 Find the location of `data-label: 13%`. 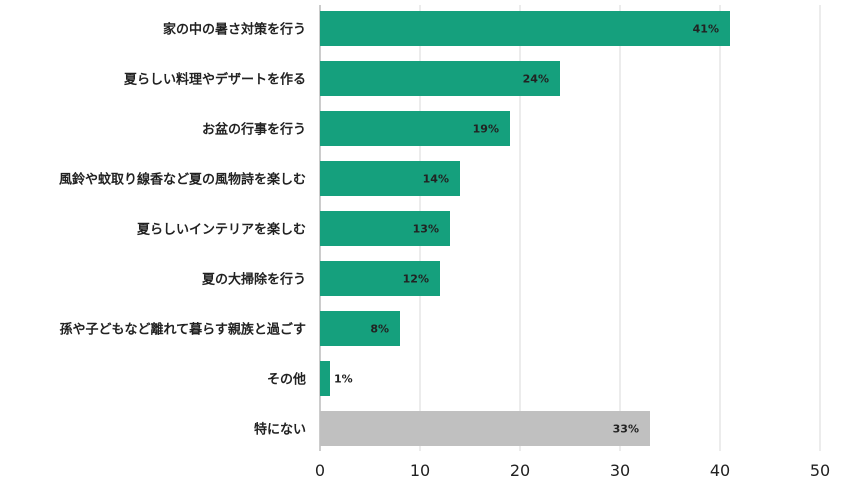

data-label: 13% is located at coordinates (426, 229).